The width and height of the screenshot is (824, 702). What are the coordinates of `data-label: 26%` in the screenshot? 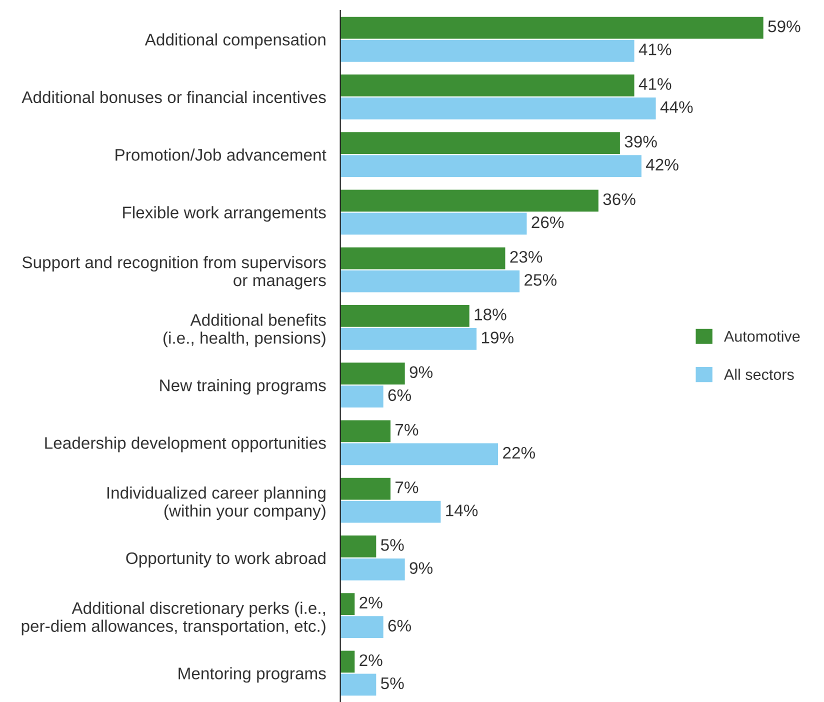 It's located at (548, 222).